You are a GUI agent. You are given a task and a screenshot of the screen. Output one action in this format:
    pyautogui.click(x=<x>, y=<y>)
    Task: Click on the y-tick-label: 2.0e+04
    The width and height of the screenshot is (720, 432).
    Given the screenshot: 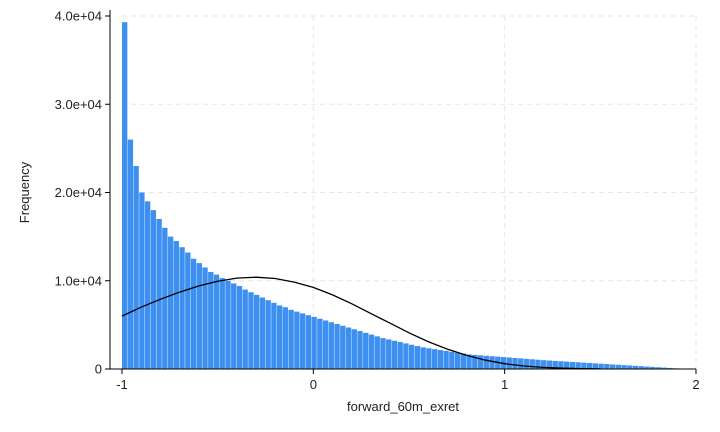 What is the action you would take?
    pyautogui.click(x=78, y=192)
    